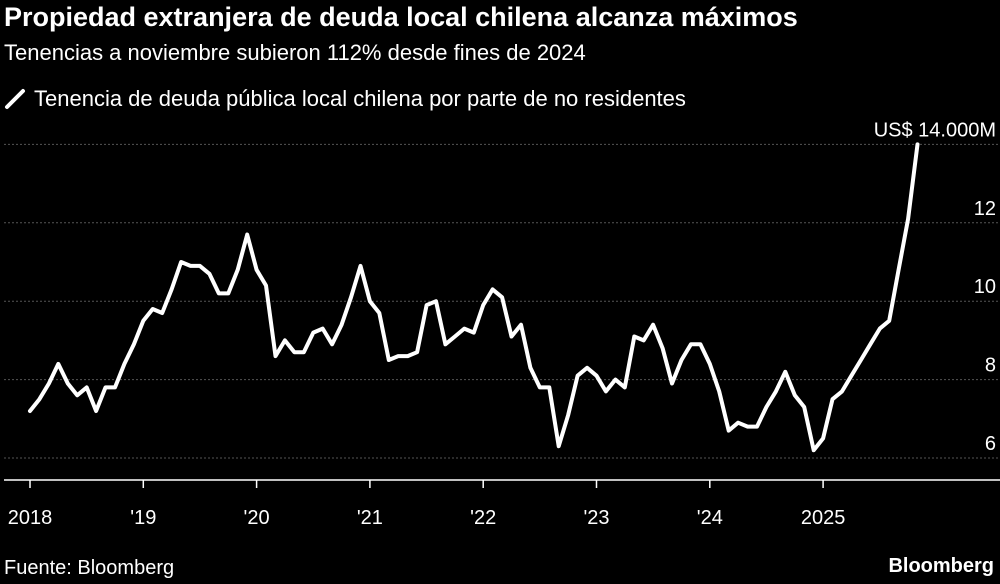  Describe the element at coordinates (143, 518) in the screenshot. I see `x-tick-label: '19` at that location.